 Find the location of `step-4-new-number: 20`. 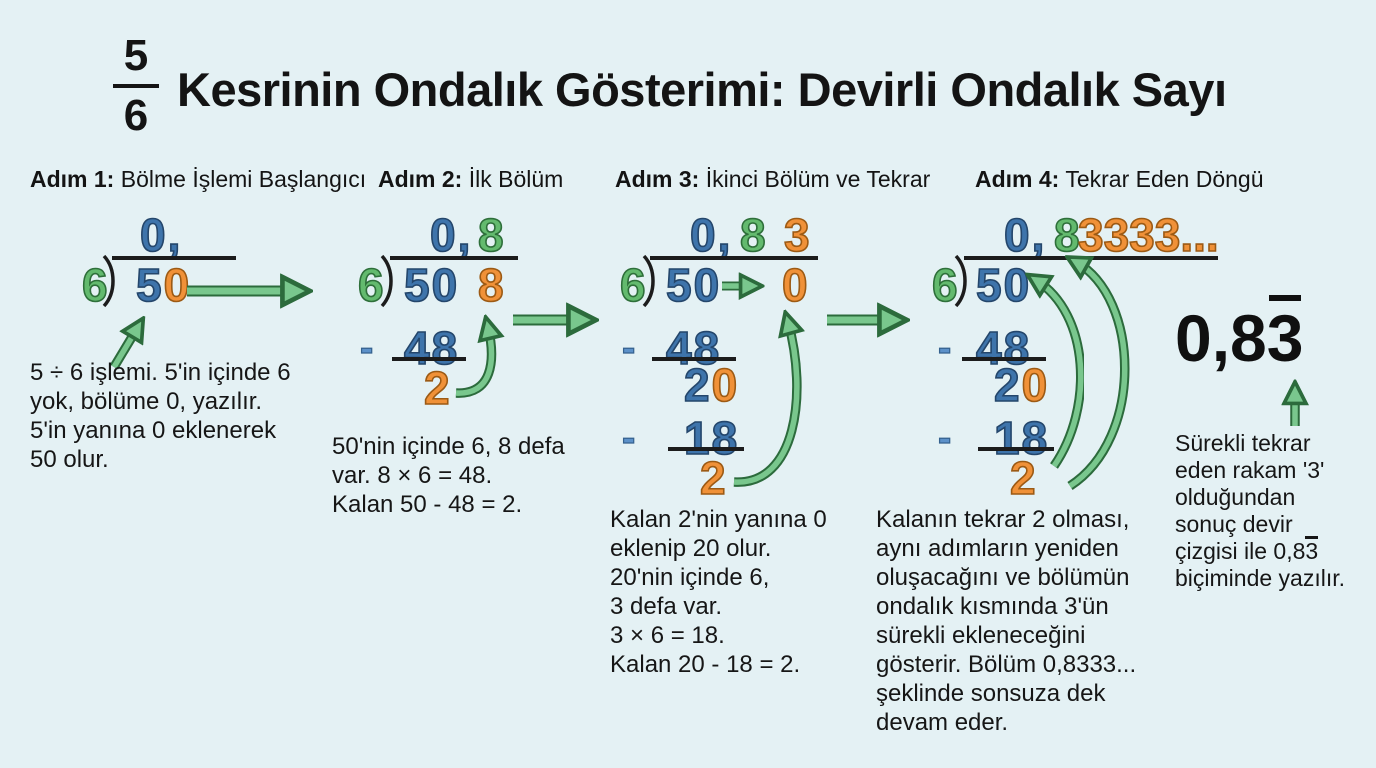

step-4-new-number: 20 is located at coordinates (1021, 385).